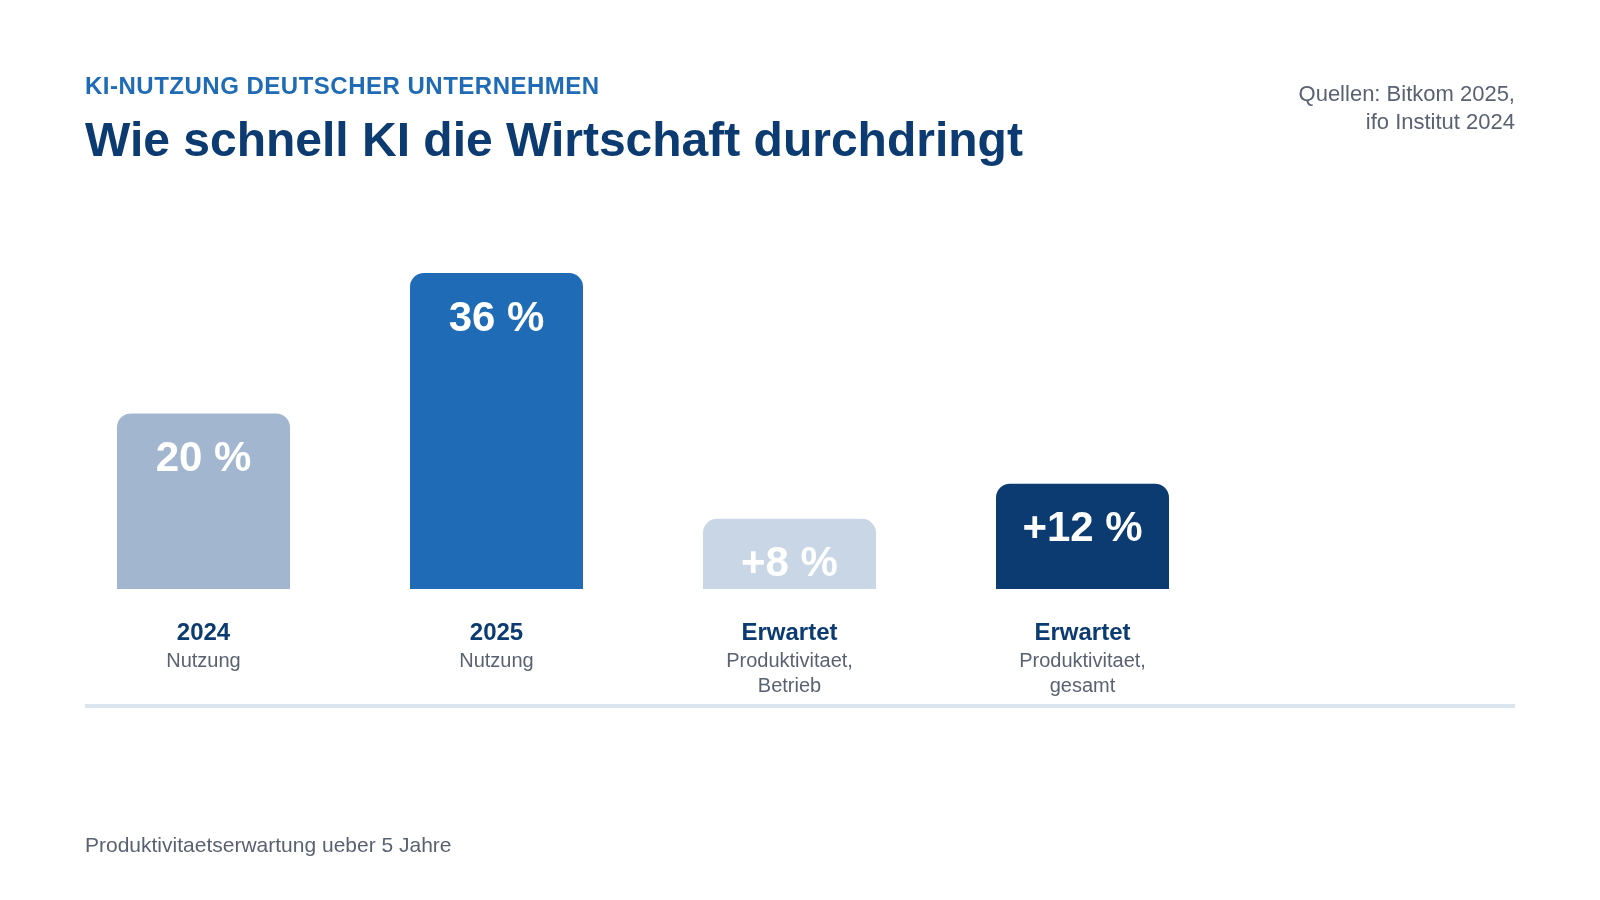  I want to click on x-tick-label: Erwartet Produktivitaet, Betrieb, so click(789, 656).